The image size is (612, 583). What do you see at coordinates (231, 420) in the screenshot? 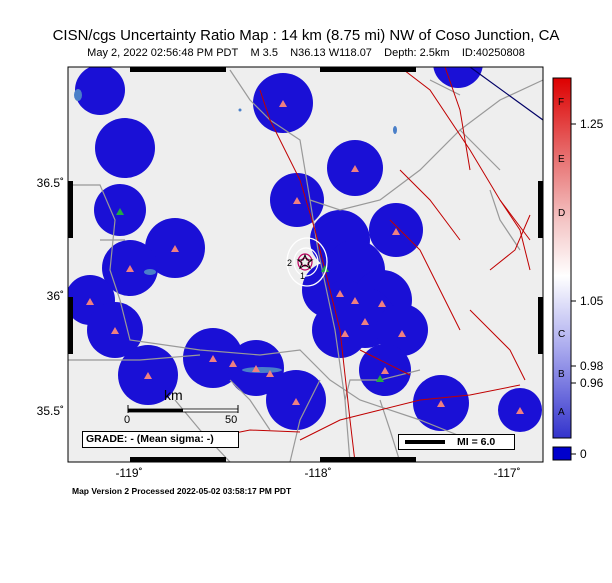
I see `scale-tick-50: 50` at bounding box center [231, 420].